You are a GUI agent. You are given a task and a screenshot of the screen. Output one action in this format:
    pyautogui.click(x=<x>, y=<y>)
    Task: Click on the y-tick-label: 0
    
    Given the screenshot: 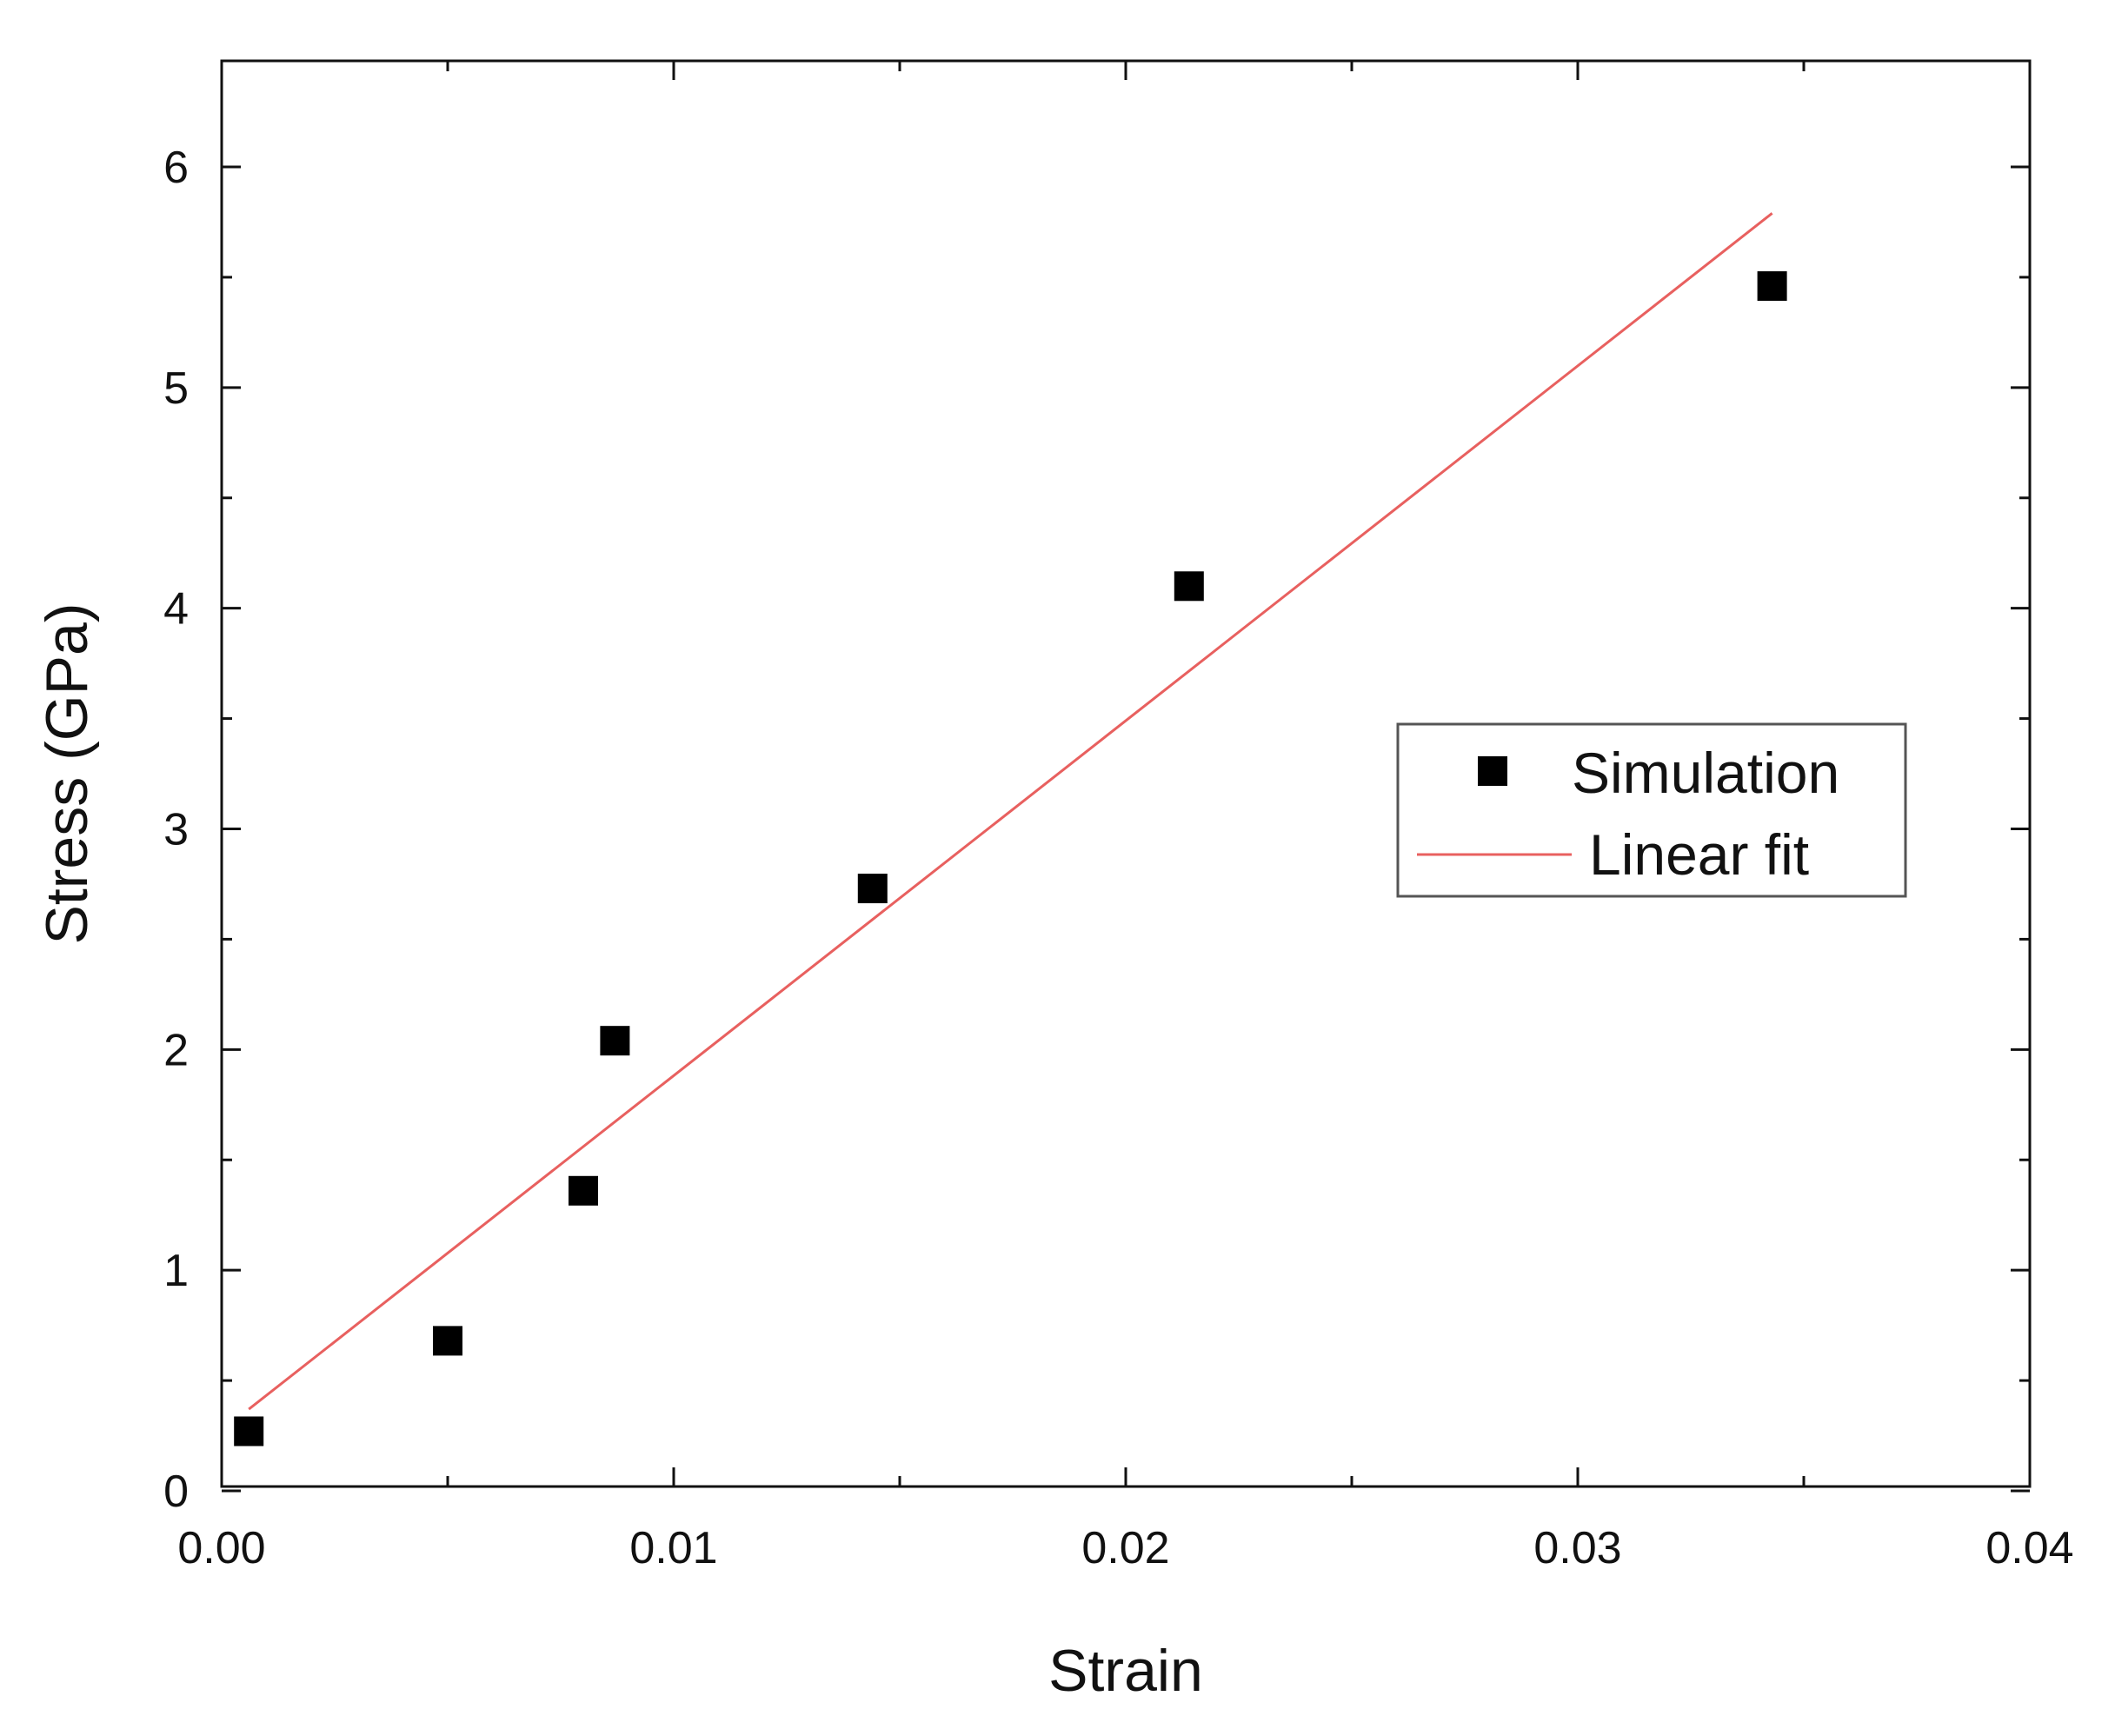 What is the action you would take?
    pyautogui.click(x=176, y=1492)
    